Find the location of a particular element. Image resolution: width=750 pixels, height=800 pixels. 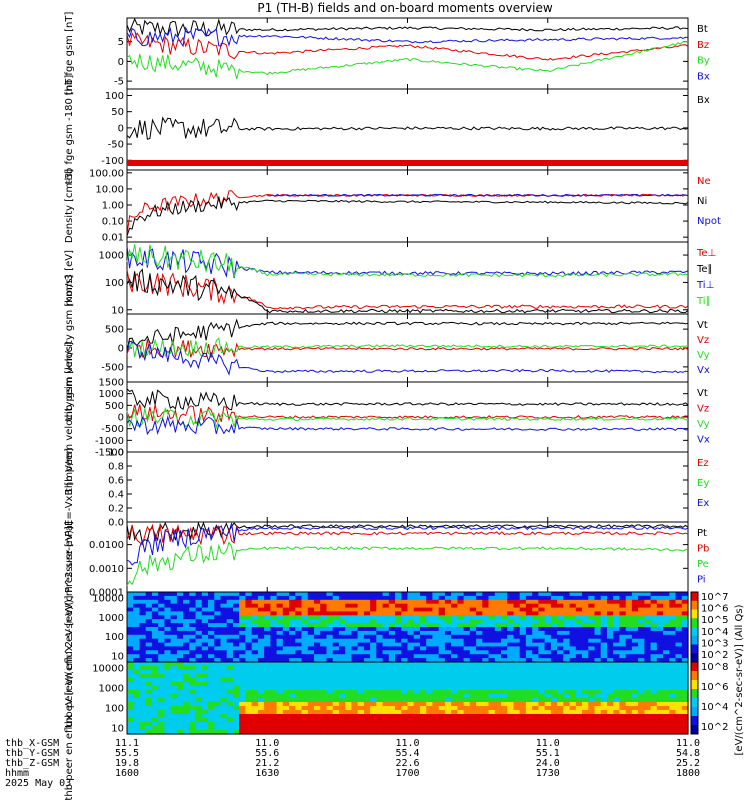

series-By is located at coordinates (407, 60).